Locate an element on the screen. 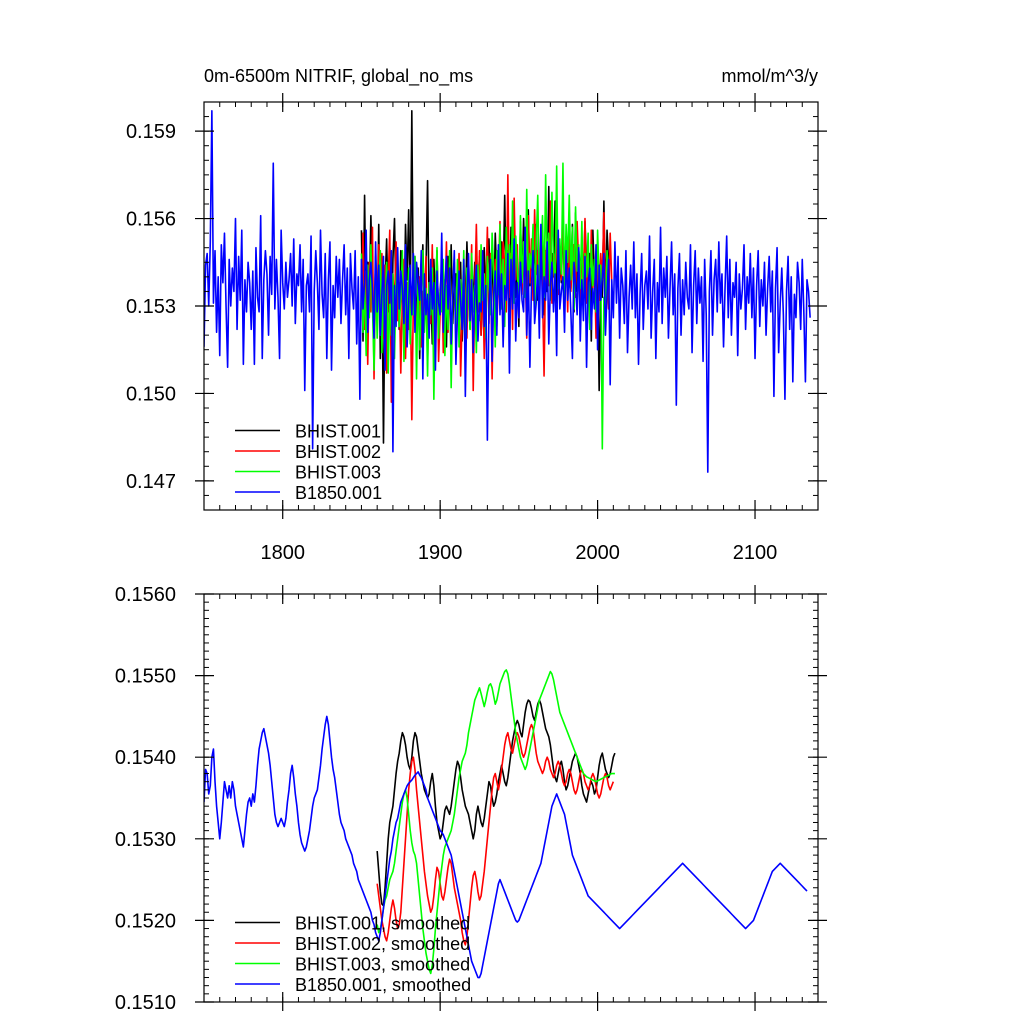  bottom-legend-label-3: BHIST.003, smoothed is located at coordinates (382, 965).